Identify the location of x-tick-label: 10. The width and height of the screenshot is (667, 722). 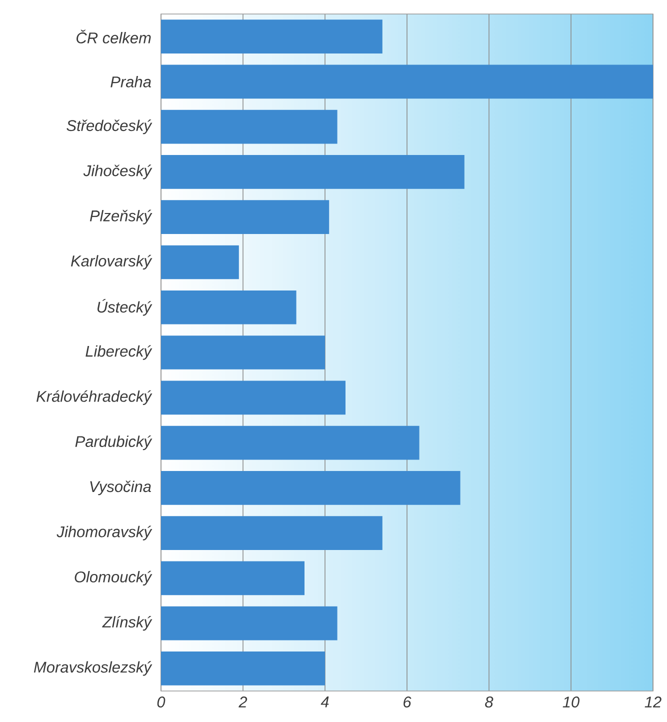
(571, 702).